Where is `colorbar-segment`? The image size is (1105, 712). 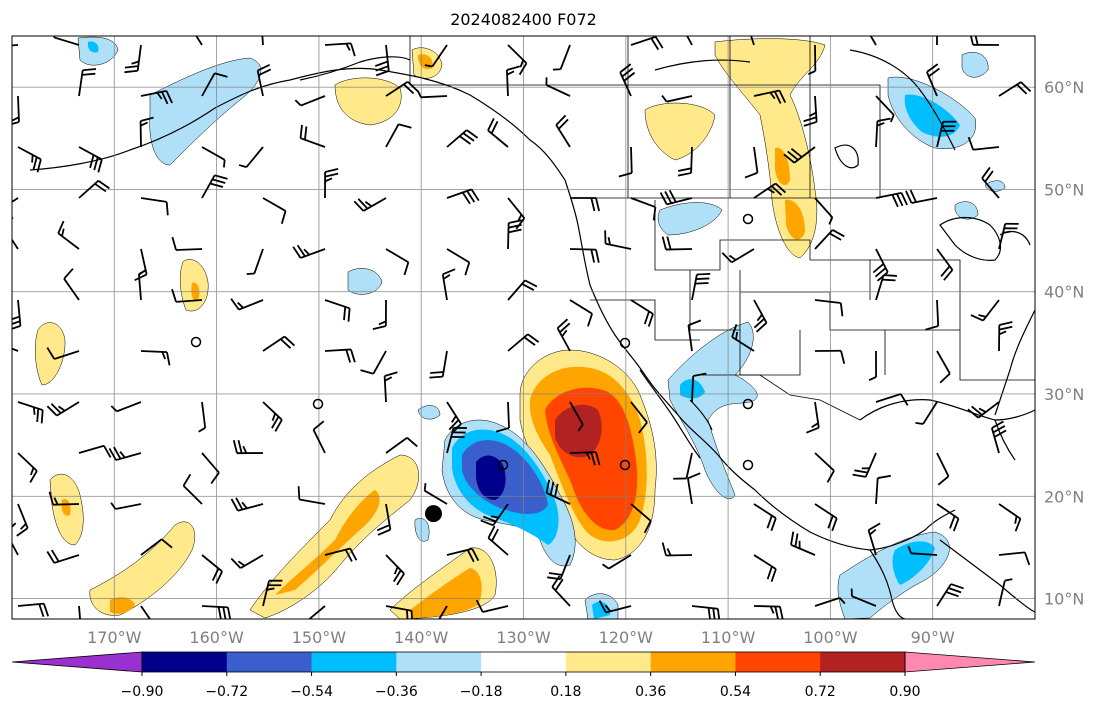
colorbar-segment is located at coordinates (608, 662).